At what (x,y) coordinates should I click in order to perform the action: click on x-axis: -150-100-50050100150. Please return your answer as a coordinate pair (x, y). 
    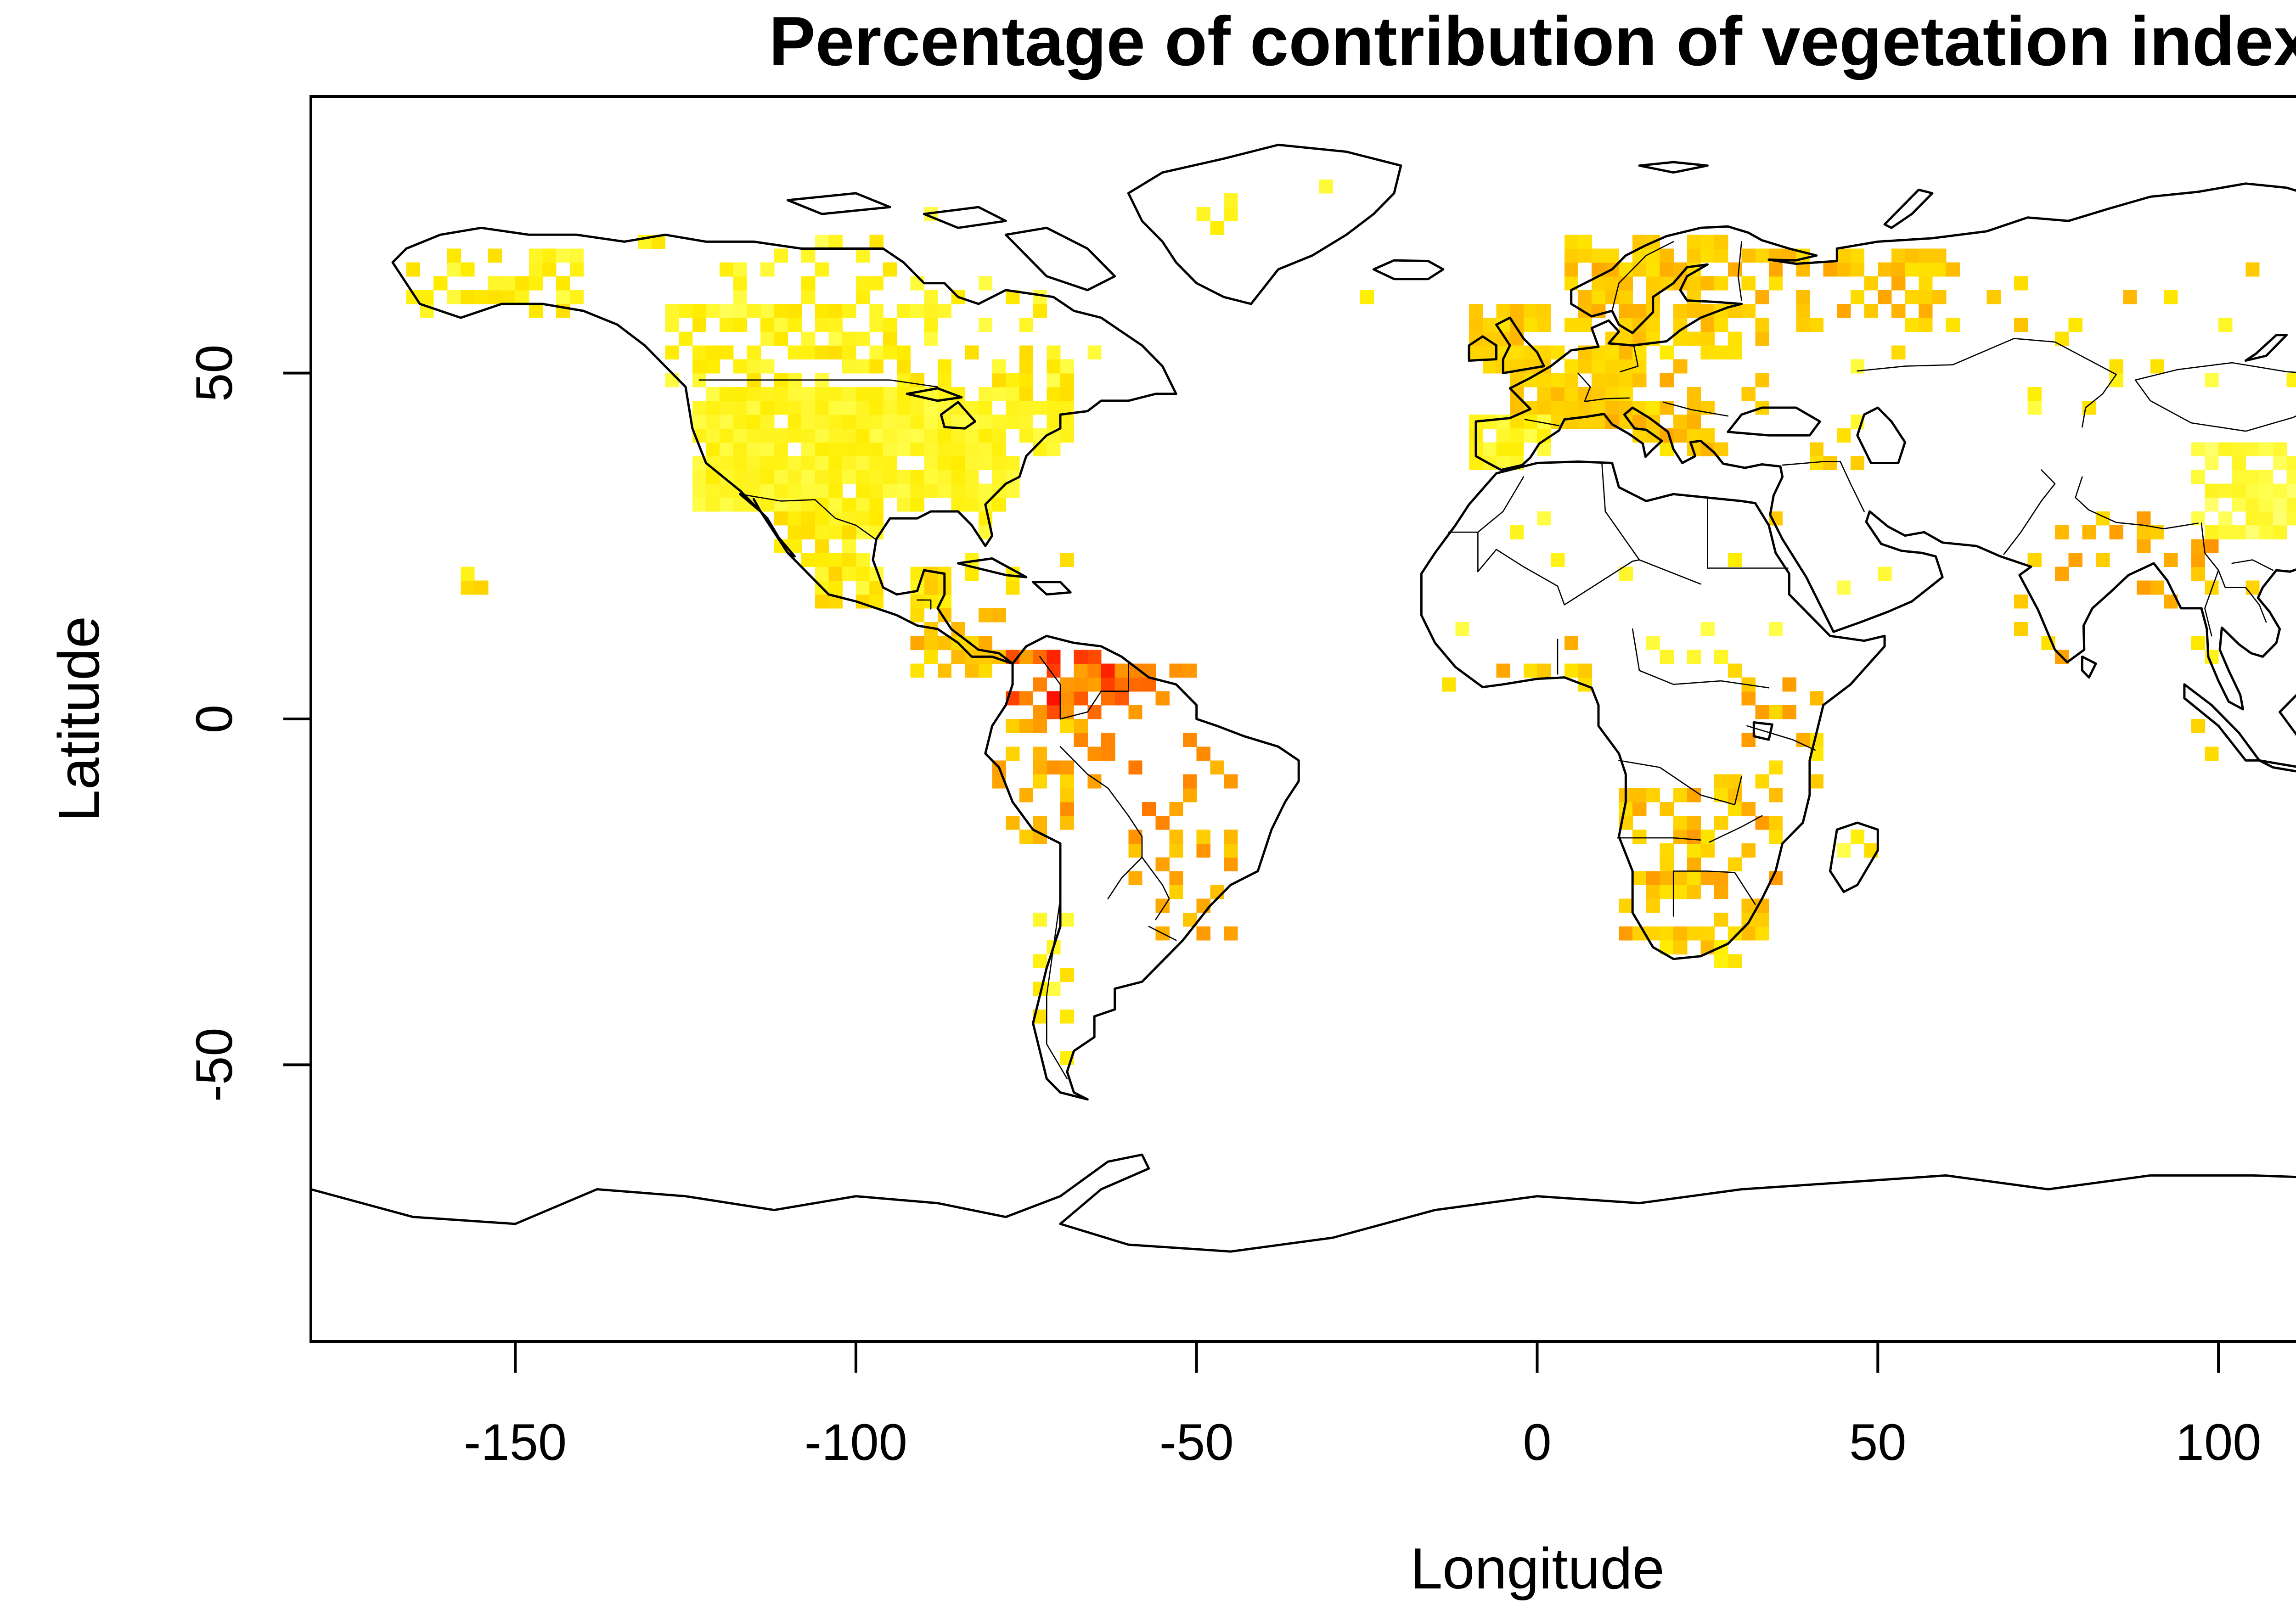
    Looking at the image, I should click on (1363, 1406).